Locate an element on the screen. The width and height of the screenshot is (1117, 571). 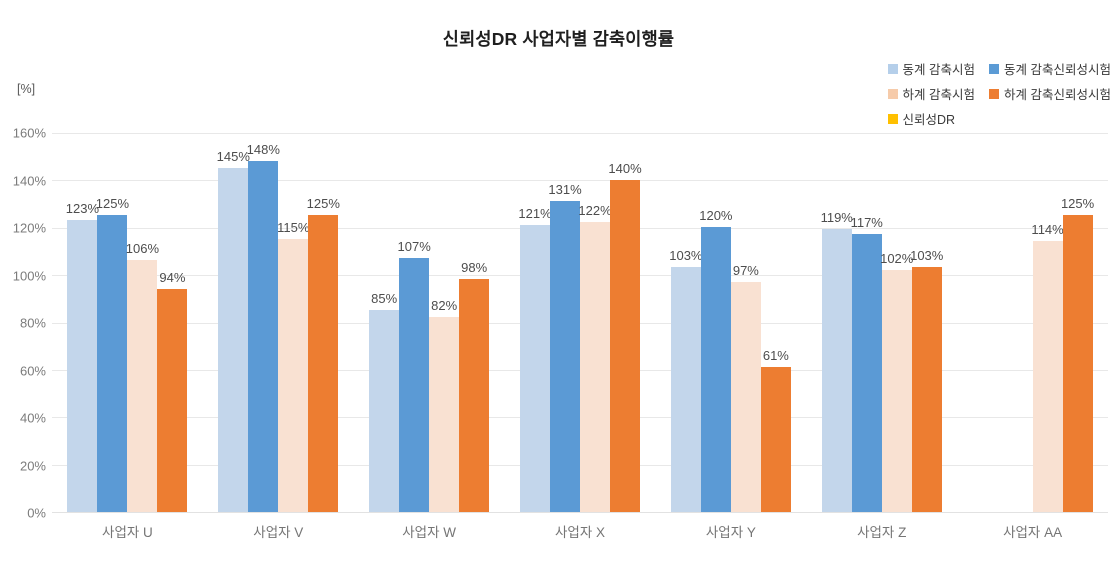
x-axis-label: 사업자 U is located at coordinates (127, 532).